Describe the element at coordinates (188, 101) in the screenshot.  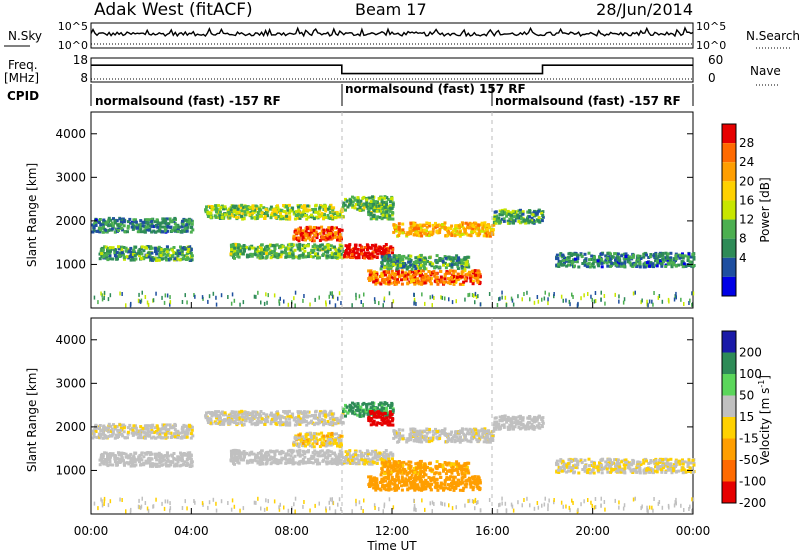
I see `cpid-segment-1: normalsound (fast) -157 RF` at that location.